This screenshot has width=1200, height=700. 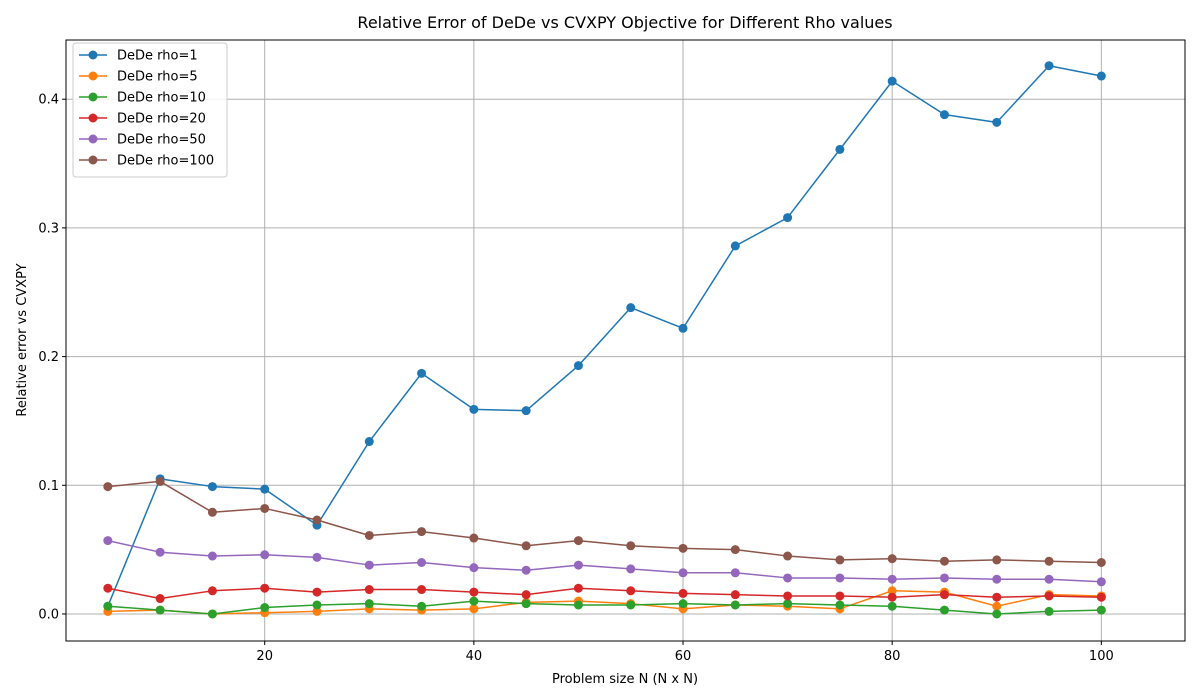 What do you see at coordinates (138, 56) in the screenshot?
I see `legend-item: DeDe rho=1` at bounding box center [138, 56].